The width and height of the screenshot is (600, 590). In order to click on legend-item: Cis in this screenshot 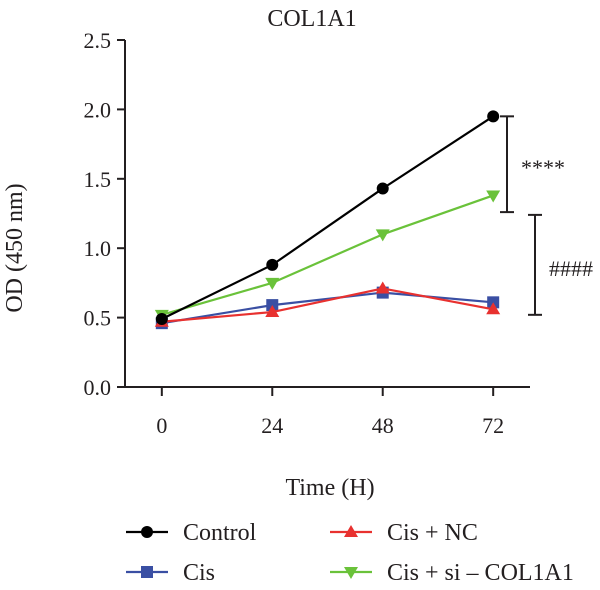, I will do `click(170, 573)`.